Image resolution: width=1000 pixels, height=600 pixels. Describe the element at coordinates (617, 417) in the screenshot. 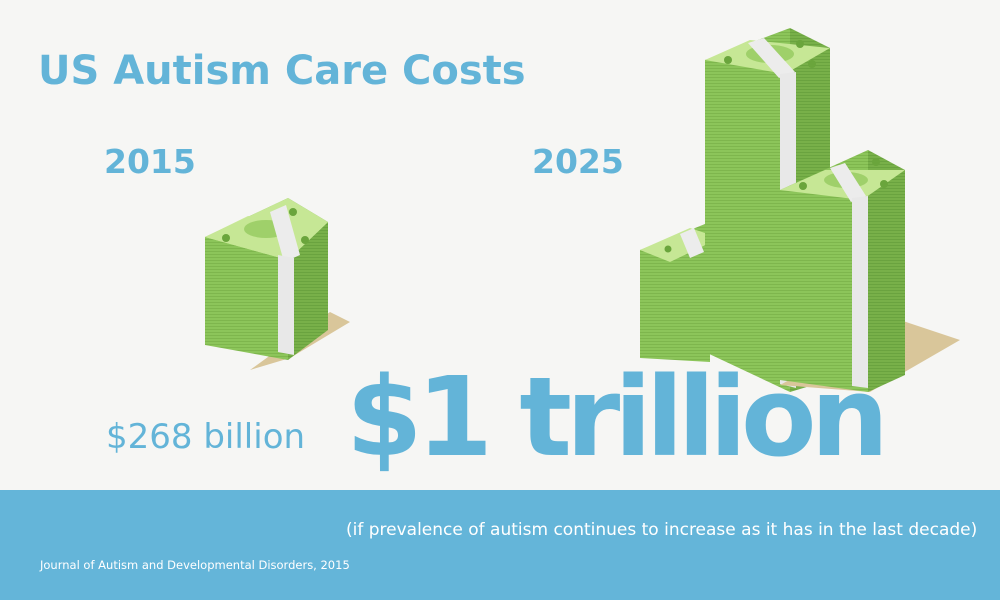

I see `amount-2025: $1 trillion` at that location.